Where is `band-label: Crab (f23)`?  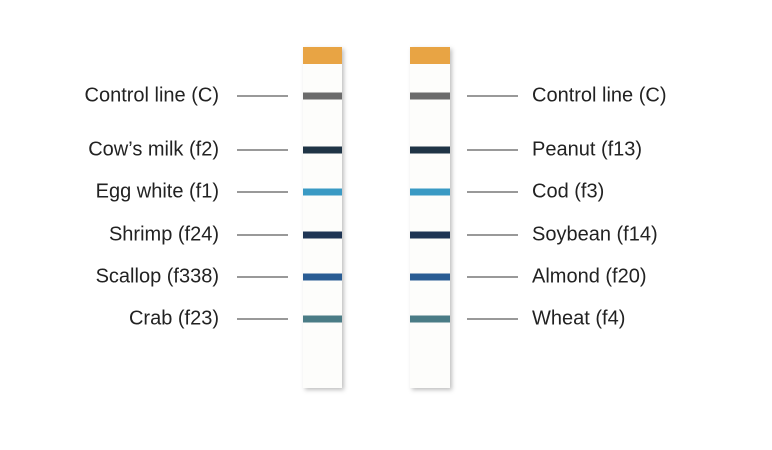
band-label: Crab (f23) is located at coordinates (174, 318).